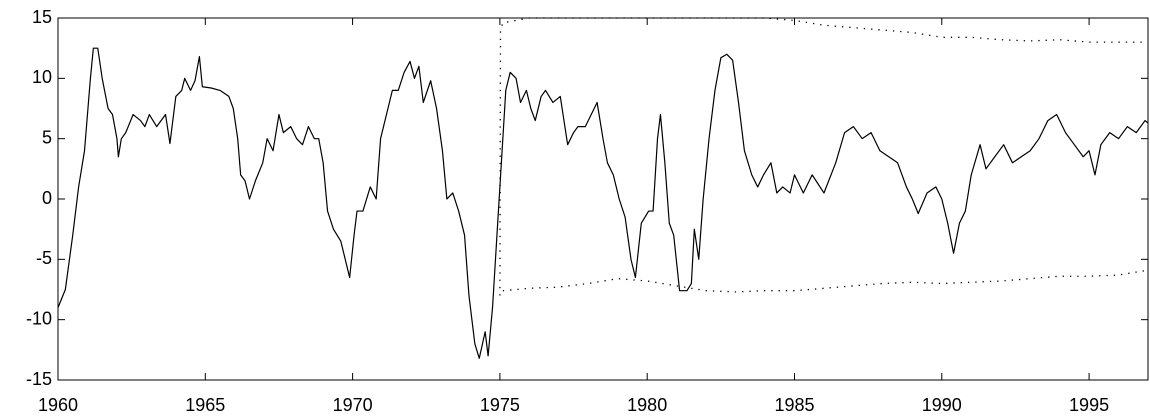 The image size is (1150, 419). I want to click on y-tick-label: -10, so click(39, 318).